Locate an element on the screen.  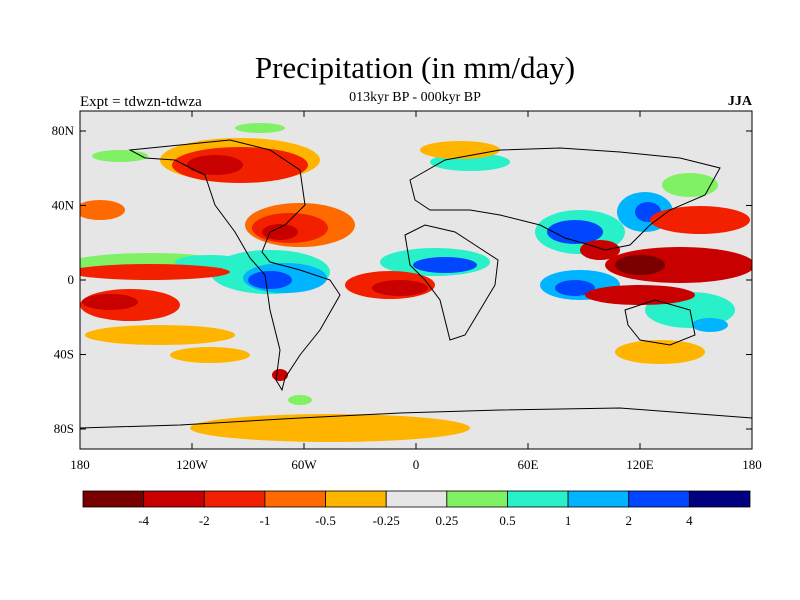
coastline-australia is located at coordinates (660, 322).